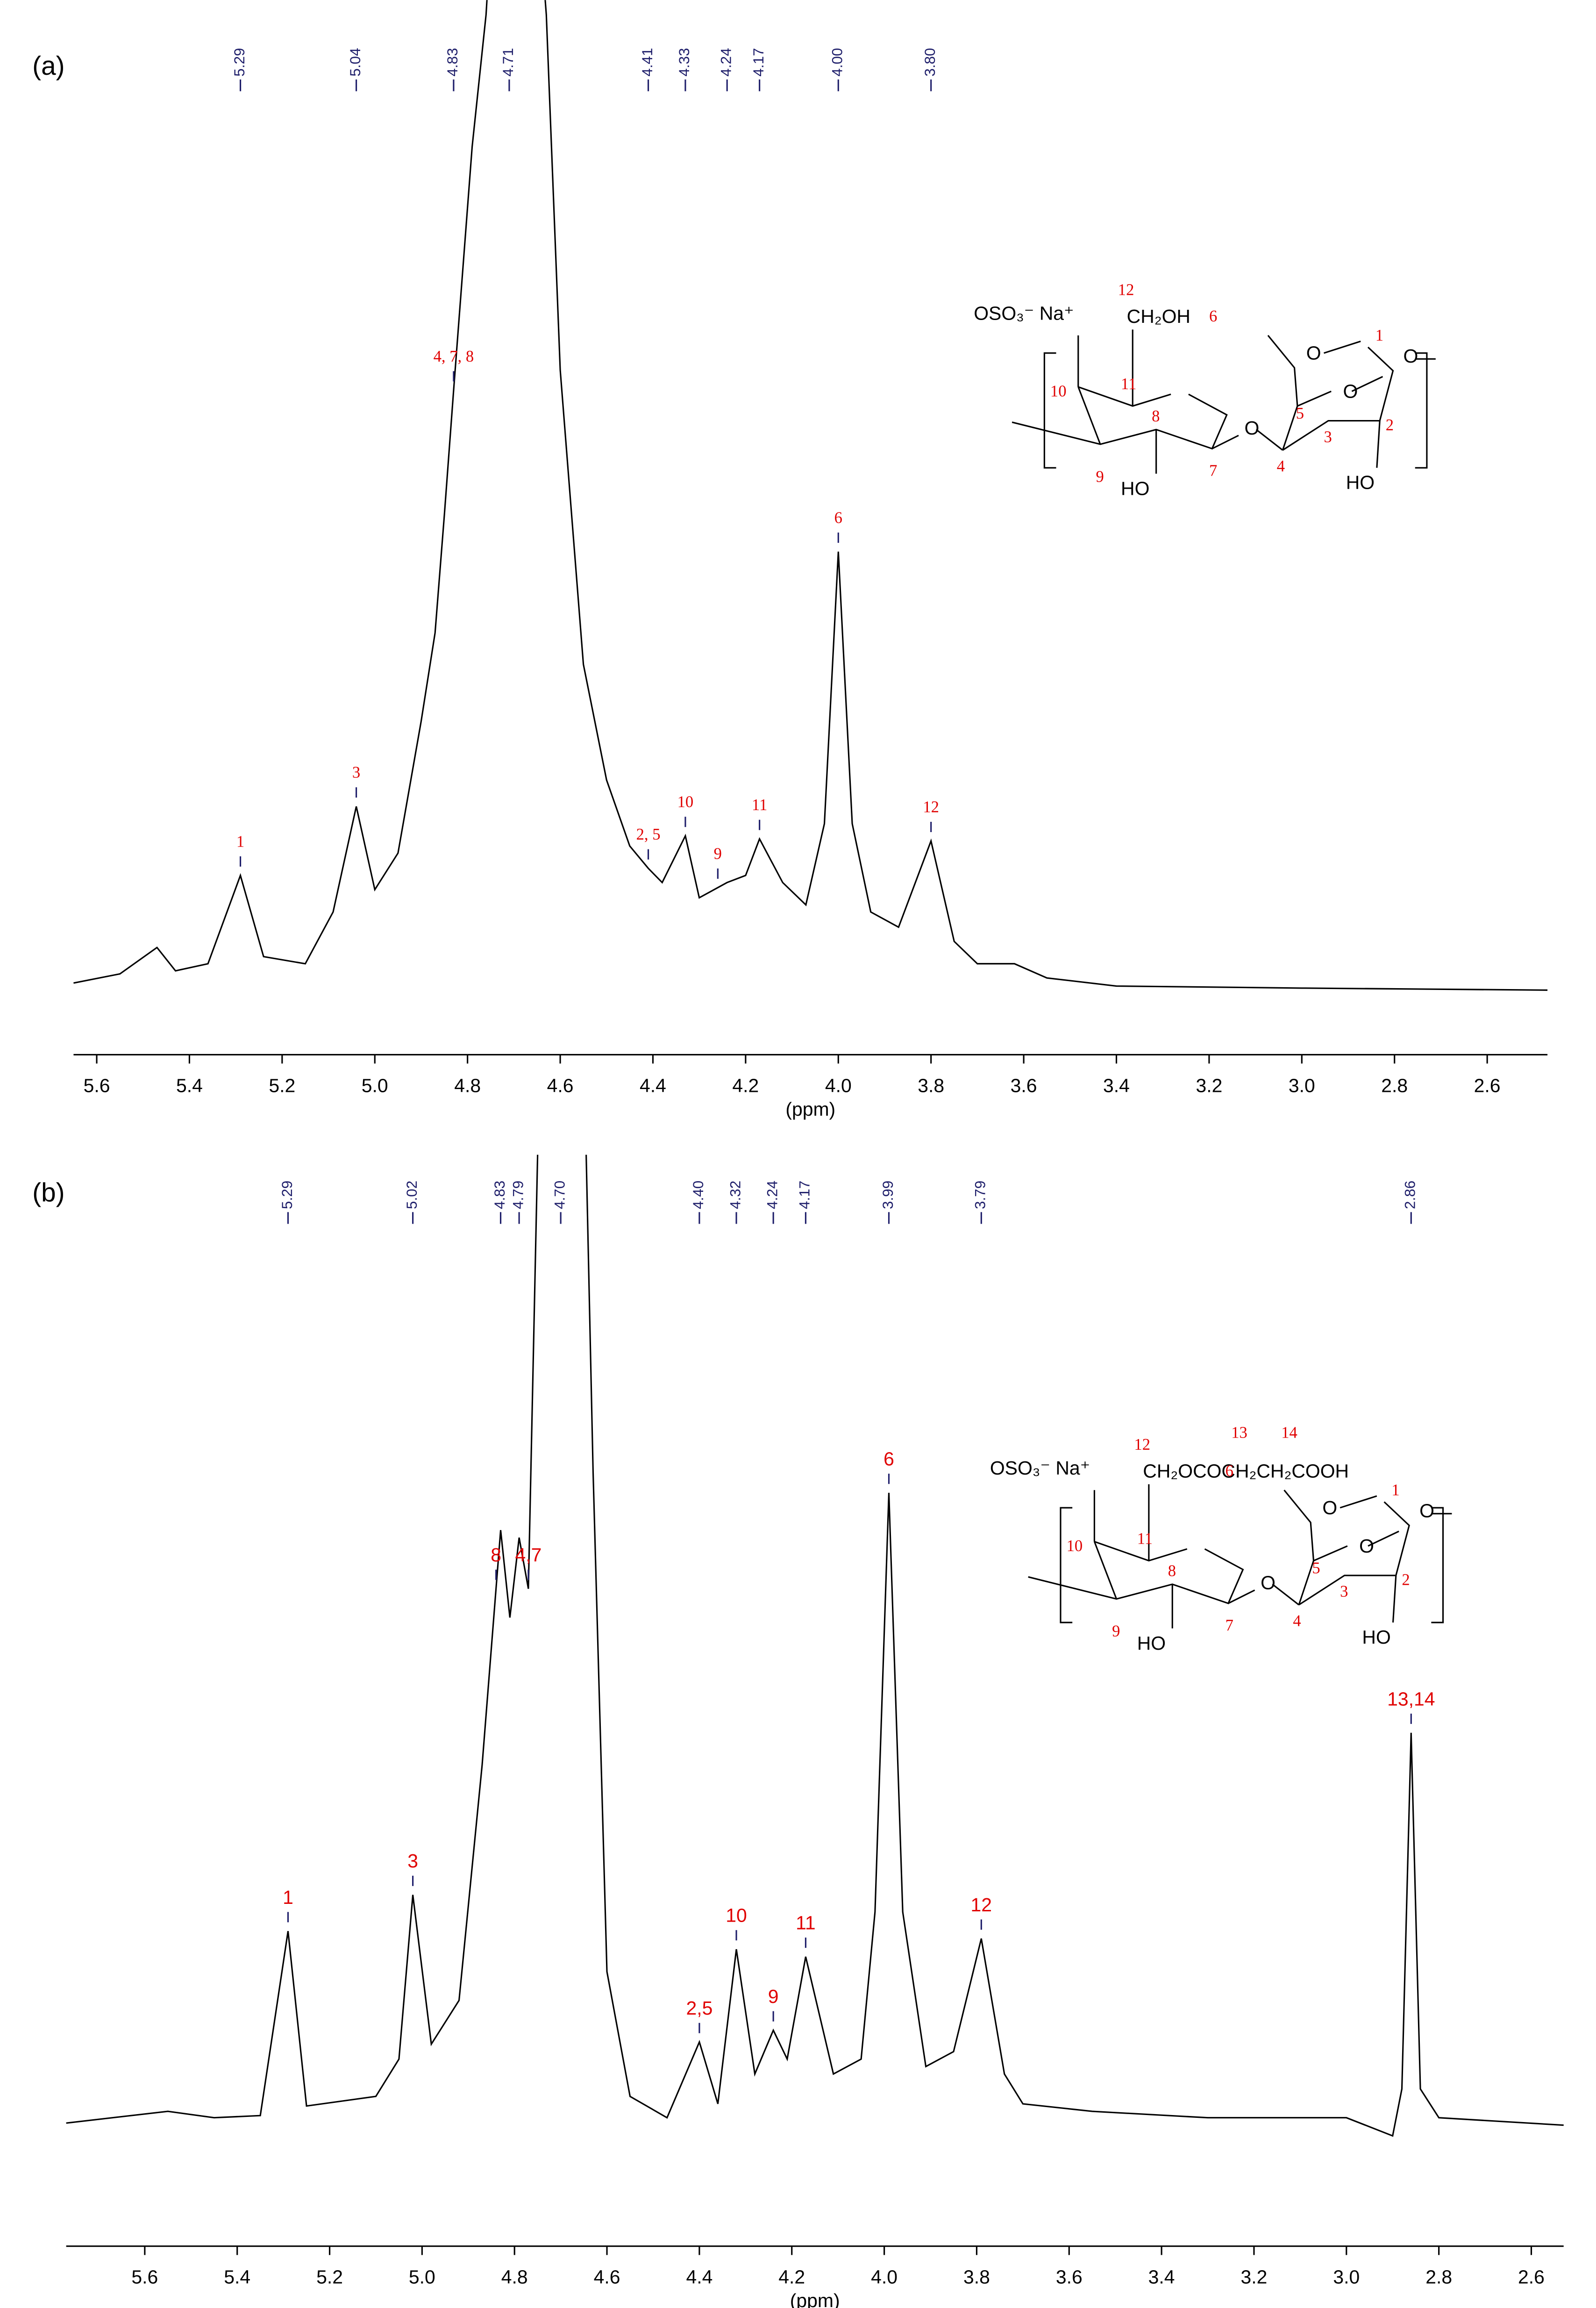 This screenshot has width=1596, height=2308. What do you see at coordinates (1246, 1471) in the screenshot?
I see `structure-label: CH₂OCOCH₂CH₂COOH` at bounding box center [1246, 1471].